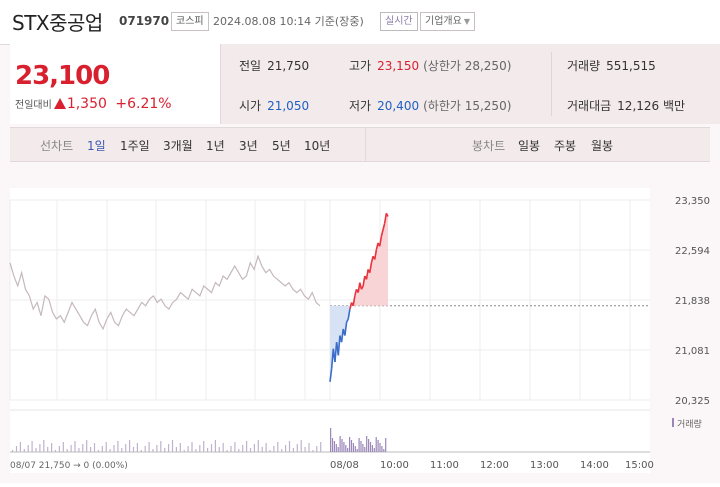 This screenshot has height=487, width=720. I want to click on tab-1y: 1년, so click(215, 146).